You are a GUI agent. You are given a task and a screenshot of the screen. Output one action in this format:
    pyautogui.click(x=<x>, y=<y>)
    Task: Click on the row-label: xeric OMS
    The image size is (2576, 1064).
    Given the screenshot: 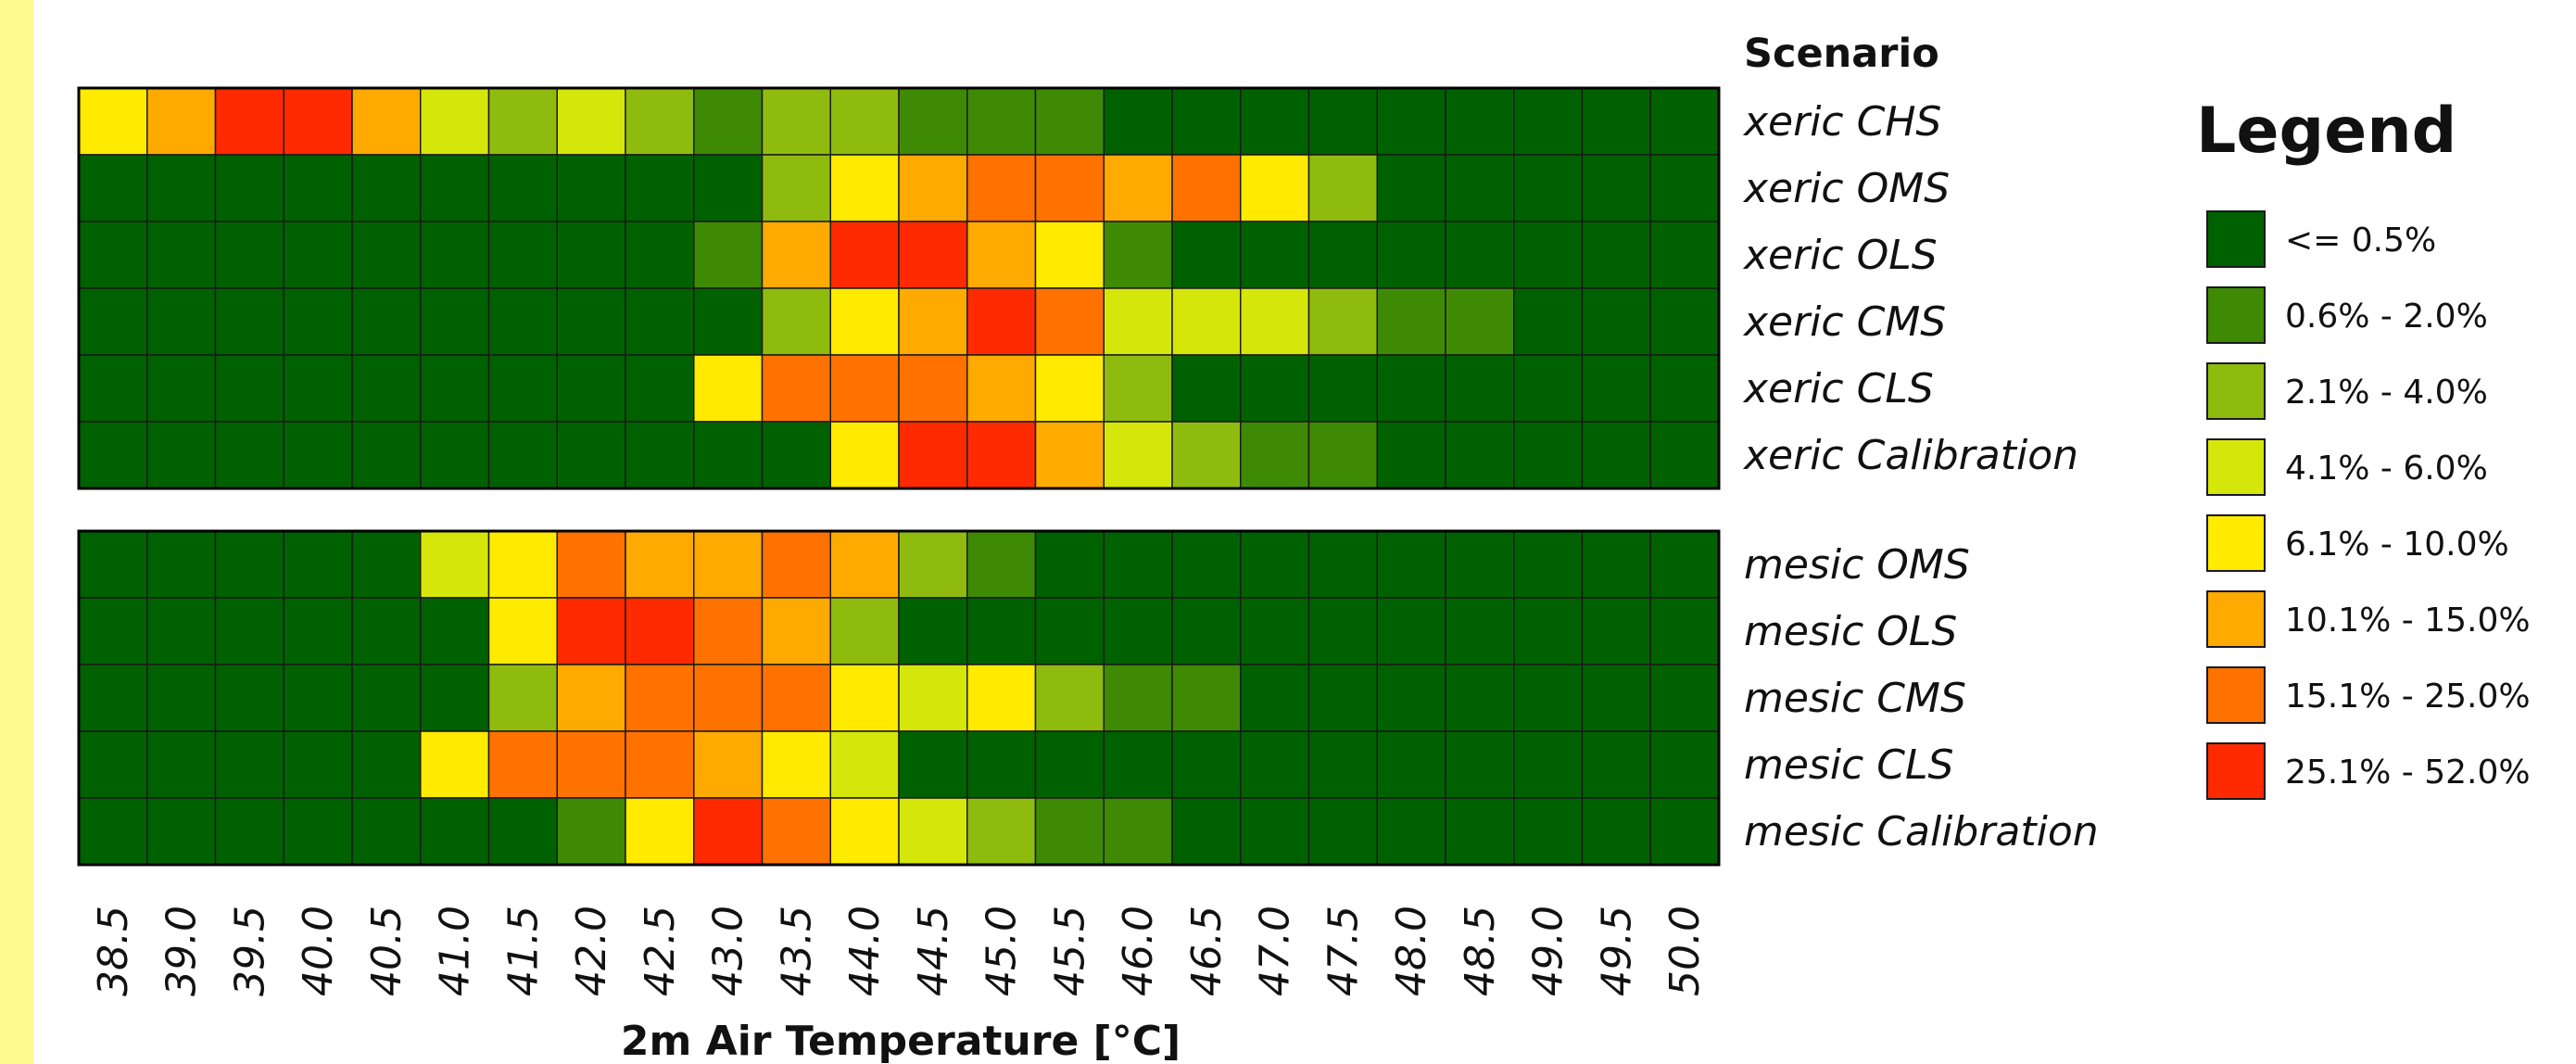 What is the action you would take?
    pyautogui.click(x=1846, y=189)
    